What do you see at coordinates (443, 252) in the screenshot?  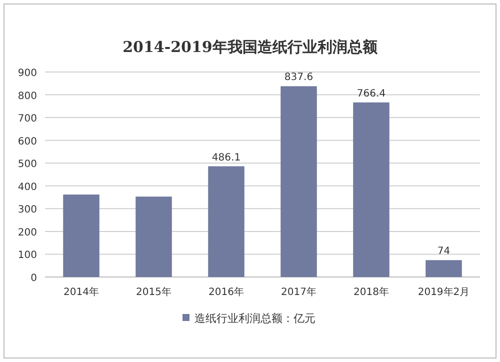 I see `data-label: 74` at bounding box center [443, 252].